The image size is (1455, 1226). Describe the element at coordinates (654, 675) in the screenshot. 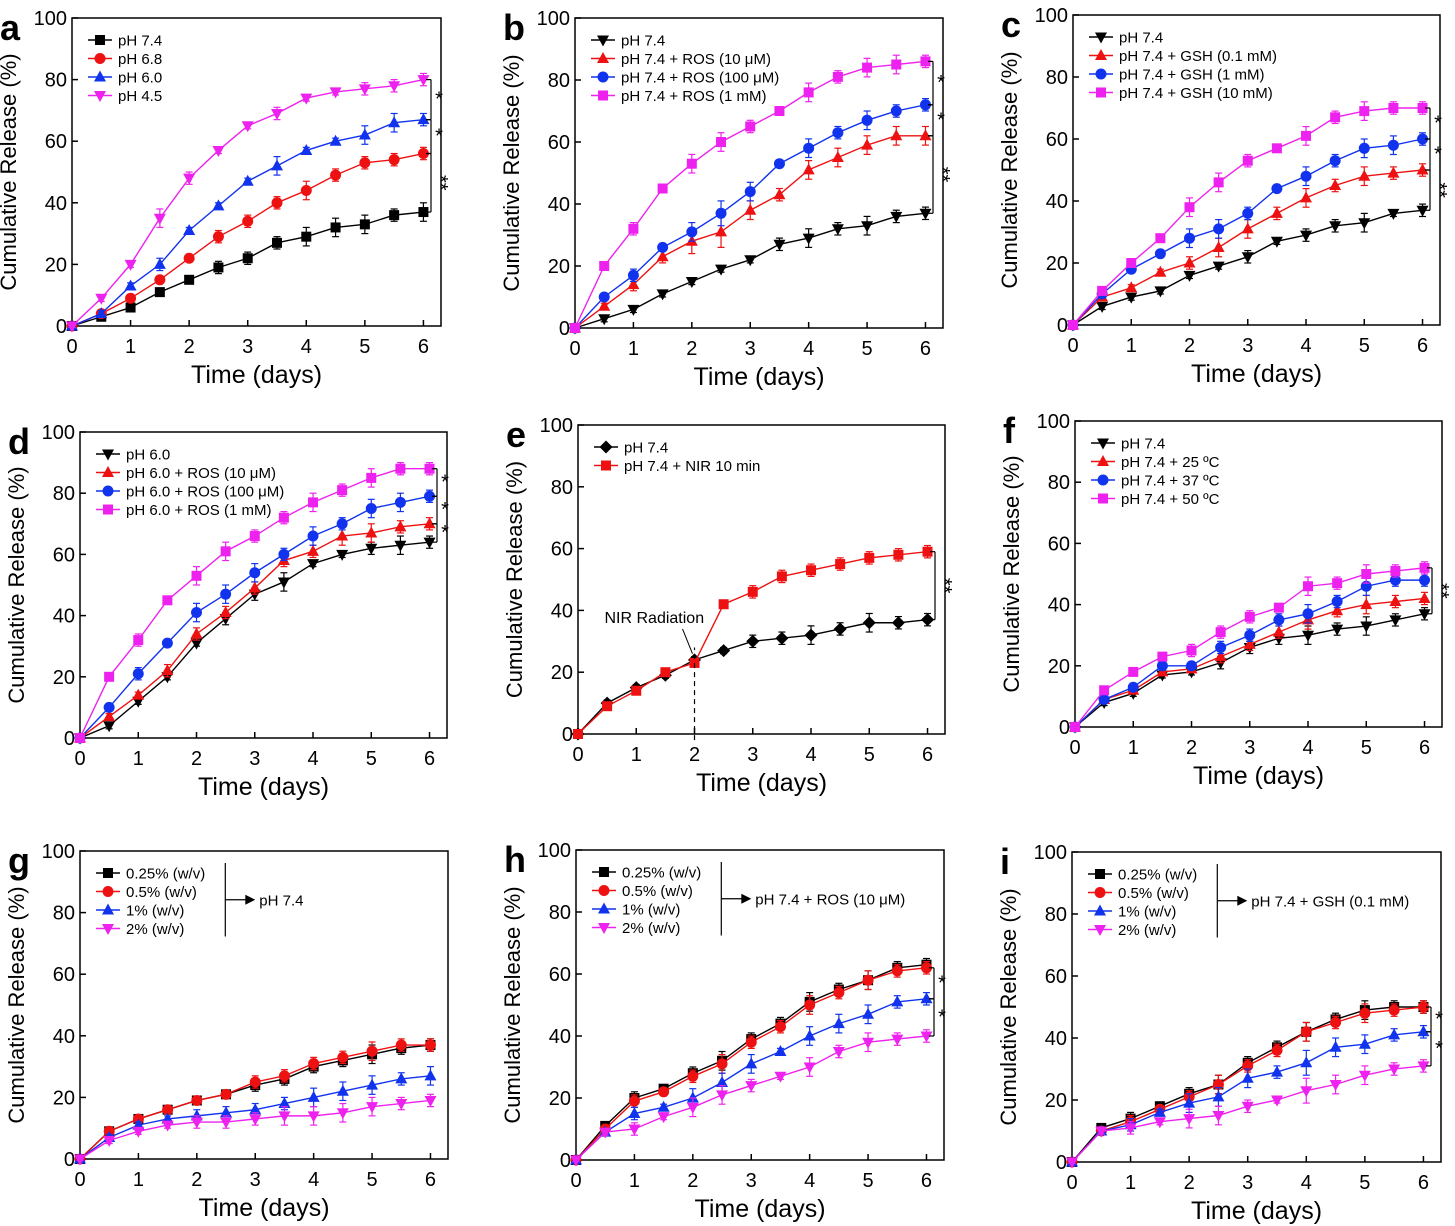

I see `nir-annotation: NIR Radiation` at that location.